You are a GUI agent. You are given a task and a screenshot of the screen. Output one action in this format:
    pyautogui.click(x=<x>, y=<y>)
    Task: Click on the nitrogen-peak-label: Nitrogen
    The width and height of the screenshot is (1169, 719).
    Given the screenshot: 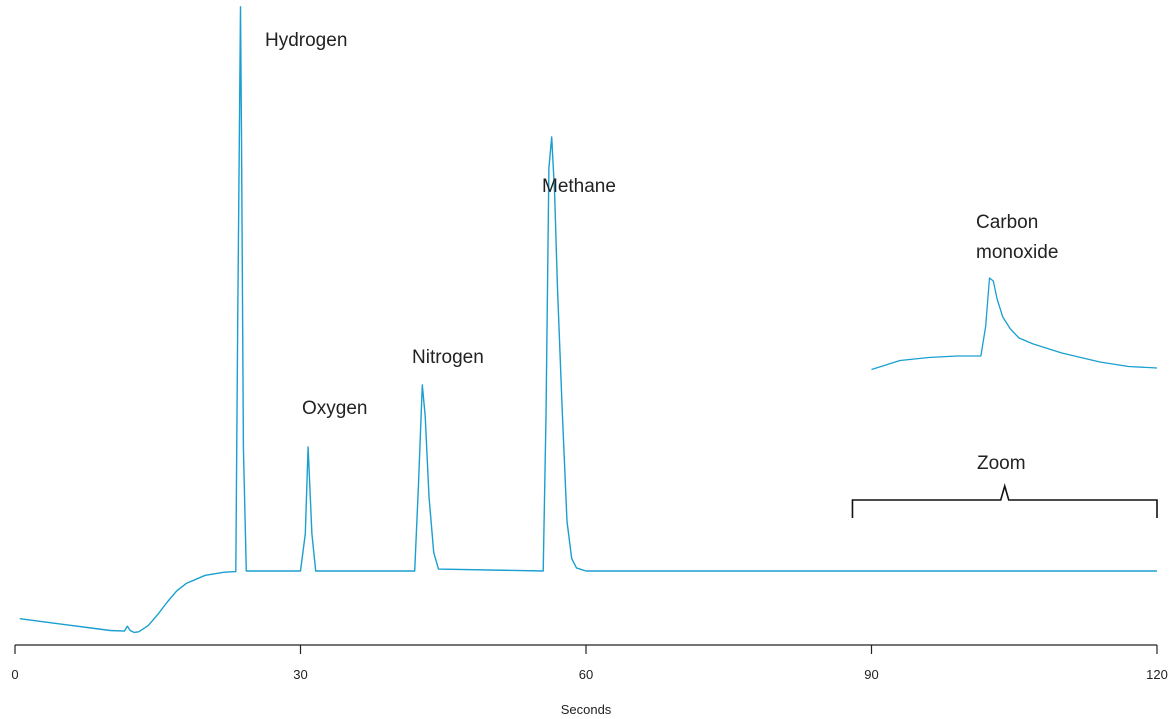 What is the action you would take?
    pyautogui.click(x=448, y=357)
    